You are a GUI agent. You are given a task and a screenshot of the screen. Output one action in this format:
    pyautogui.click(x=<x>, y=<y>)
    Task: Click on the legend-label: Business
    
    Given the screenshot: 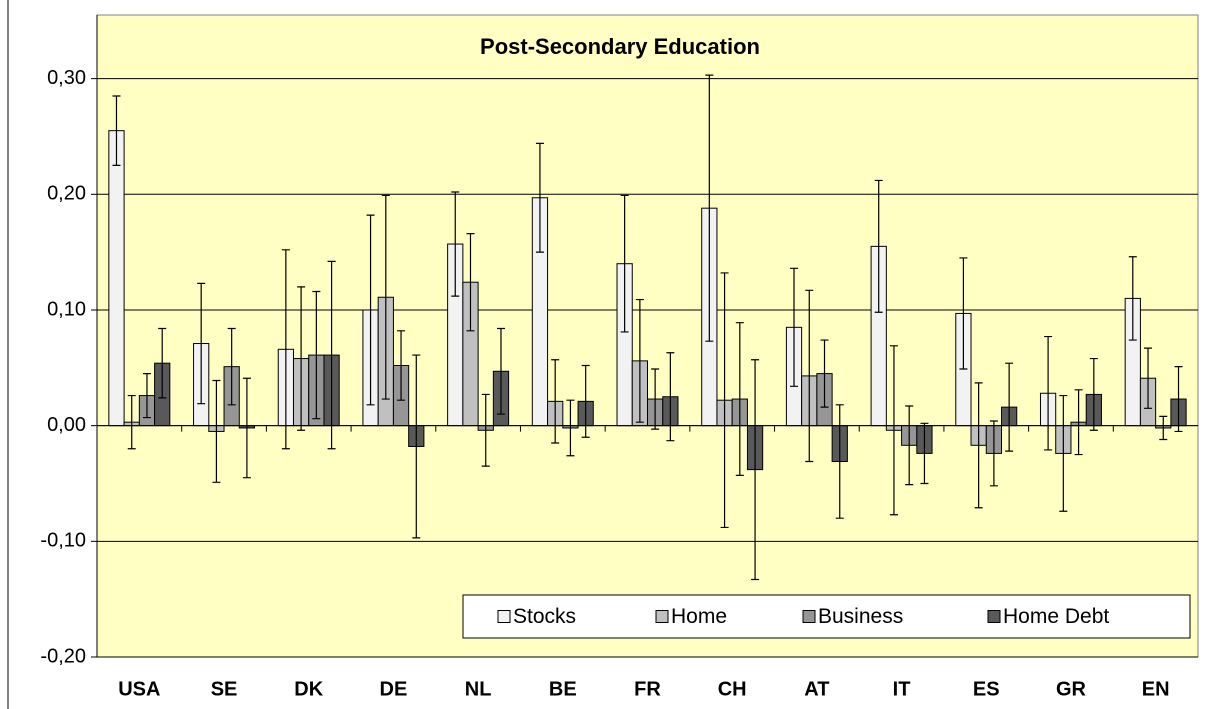 What is the action you would take?
    pyautogui.click(x=860, y=616)
    